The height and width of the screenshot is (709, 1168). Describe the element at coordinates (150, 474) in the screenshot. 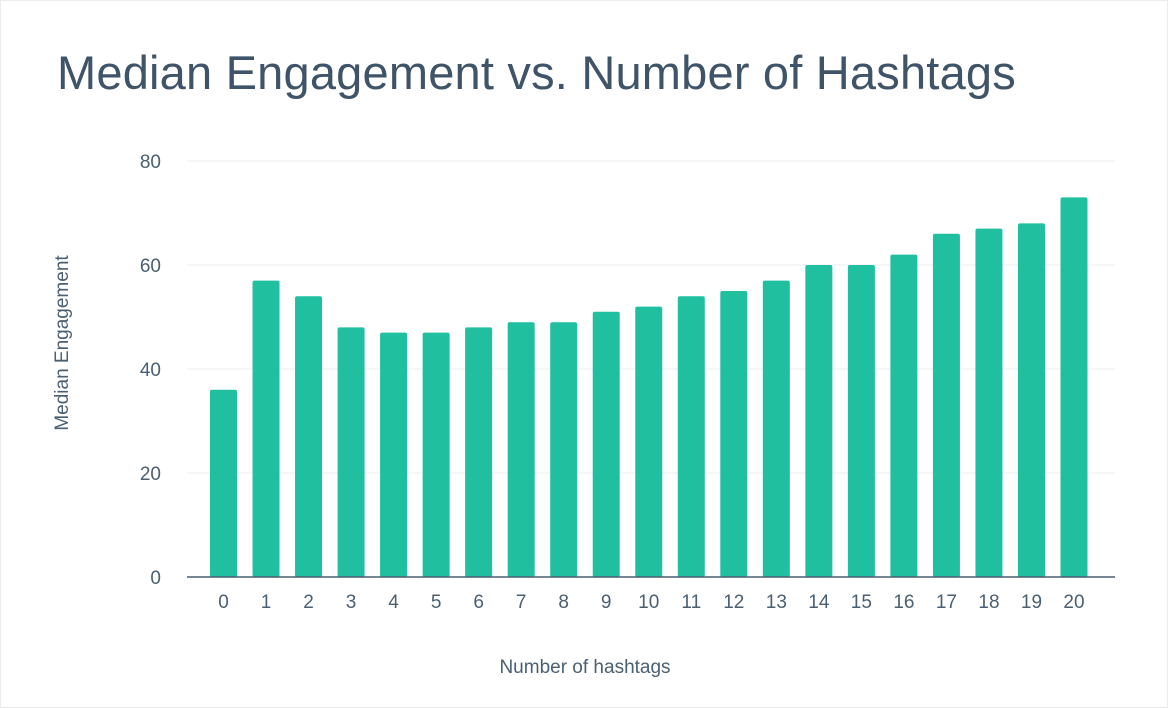

I see `y-tick-label: 20` at that location.